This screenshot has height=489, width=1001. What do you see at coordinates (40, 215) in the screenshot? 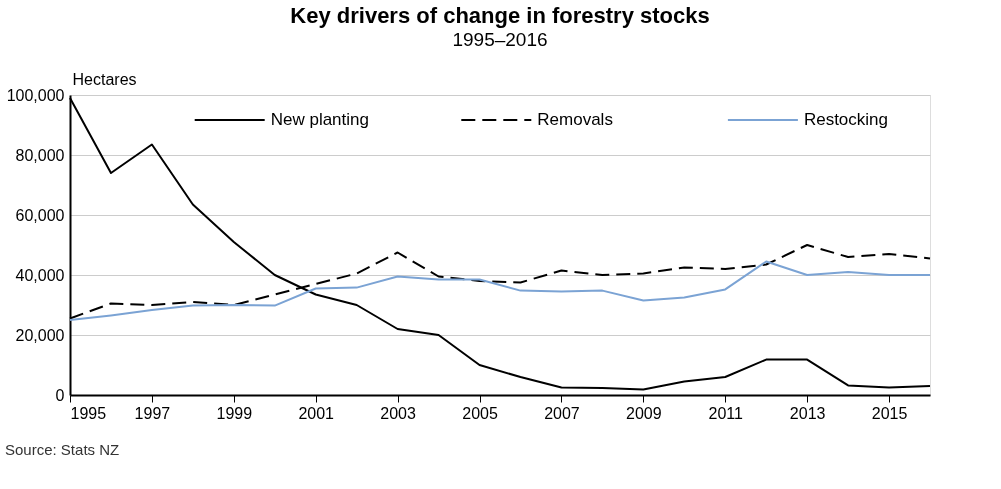
I see `y-tick-label: 60,000` at bounding box center [40, 215].